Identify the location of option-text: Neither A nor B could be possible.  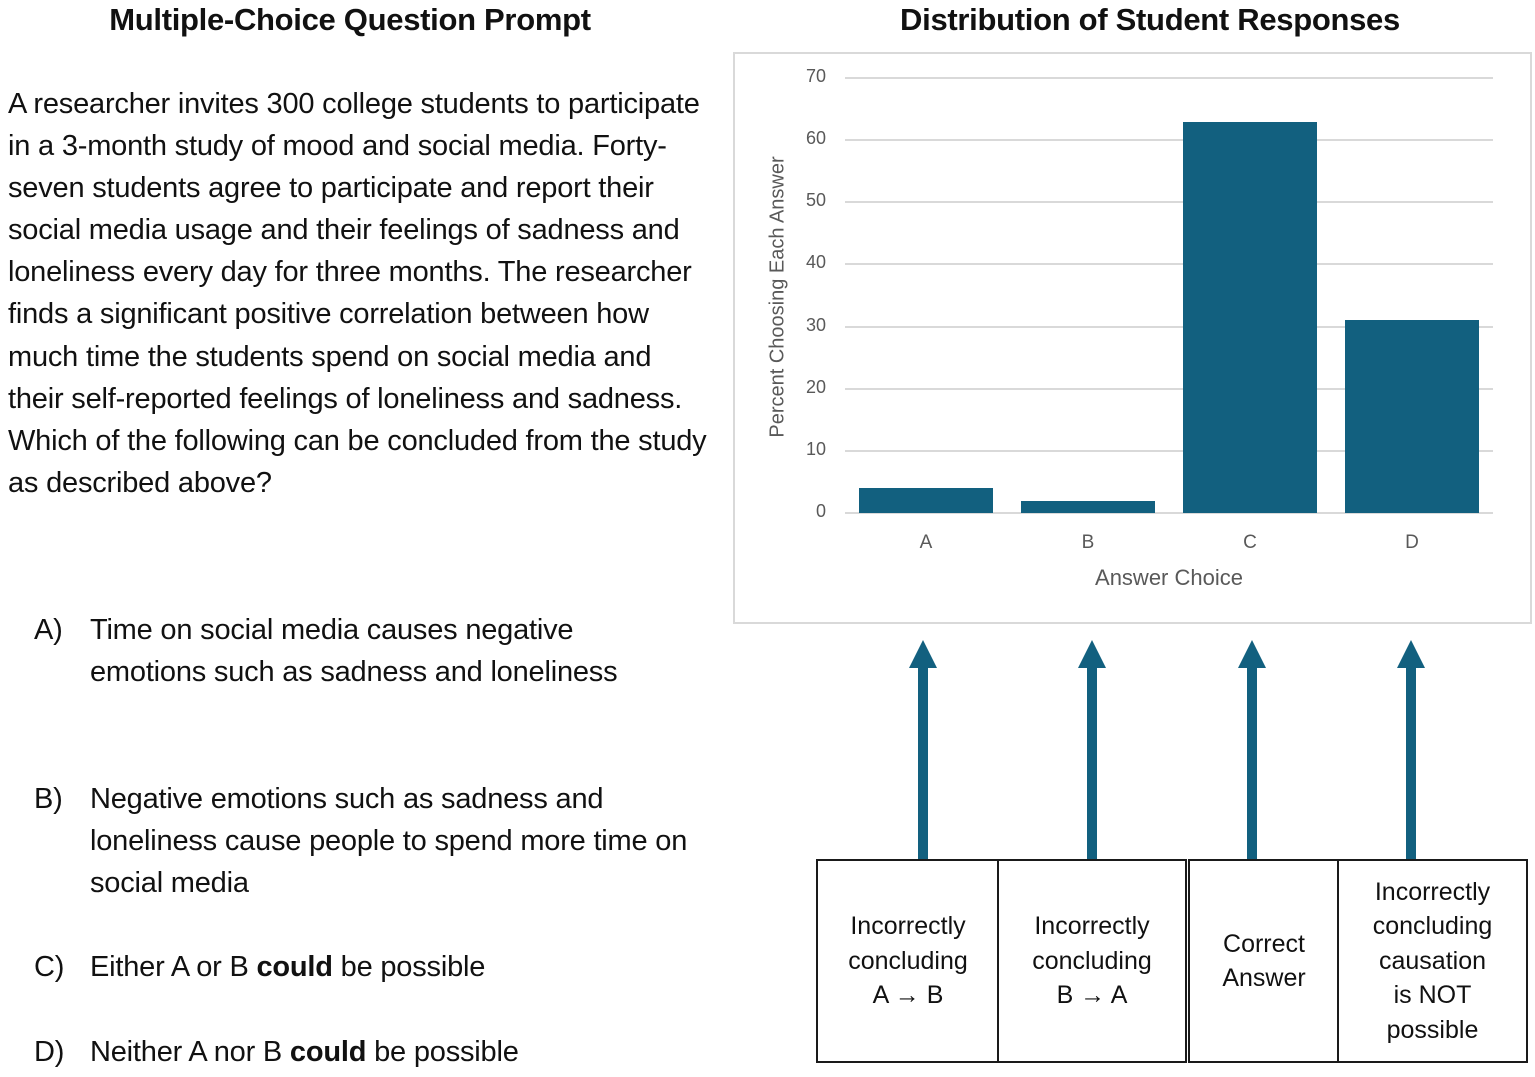
(304, 1052).